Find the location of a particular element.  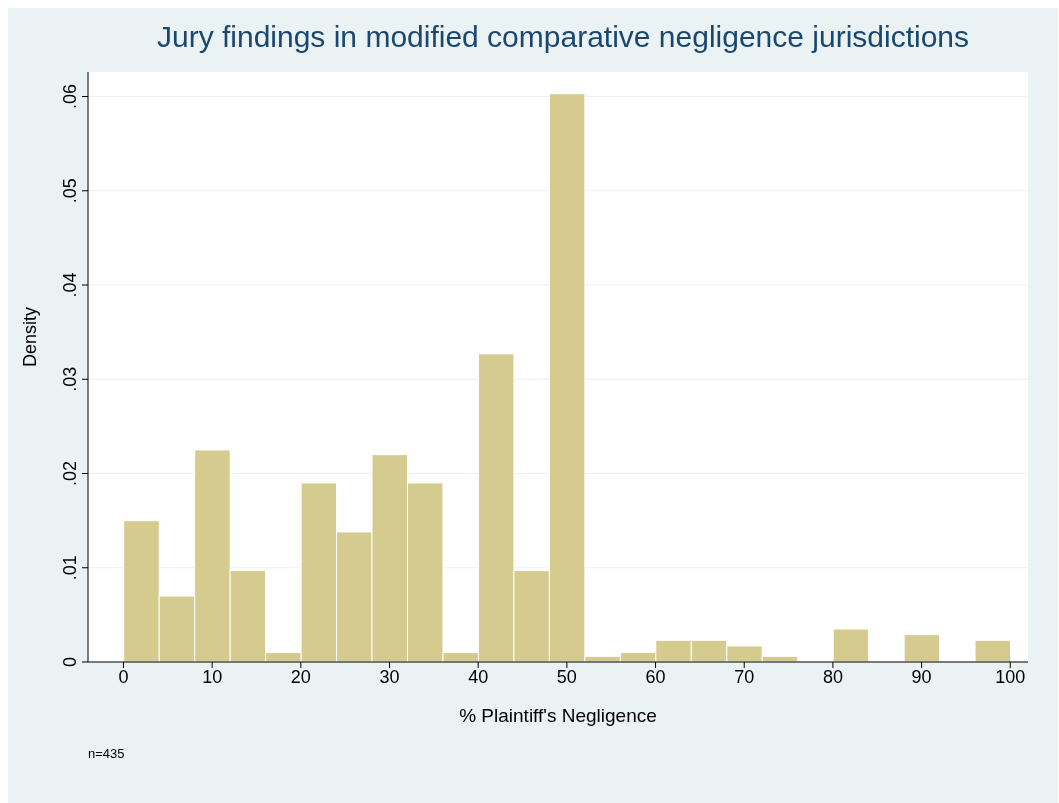

x-tick-label: 20 is located at coordinates (300, 676).